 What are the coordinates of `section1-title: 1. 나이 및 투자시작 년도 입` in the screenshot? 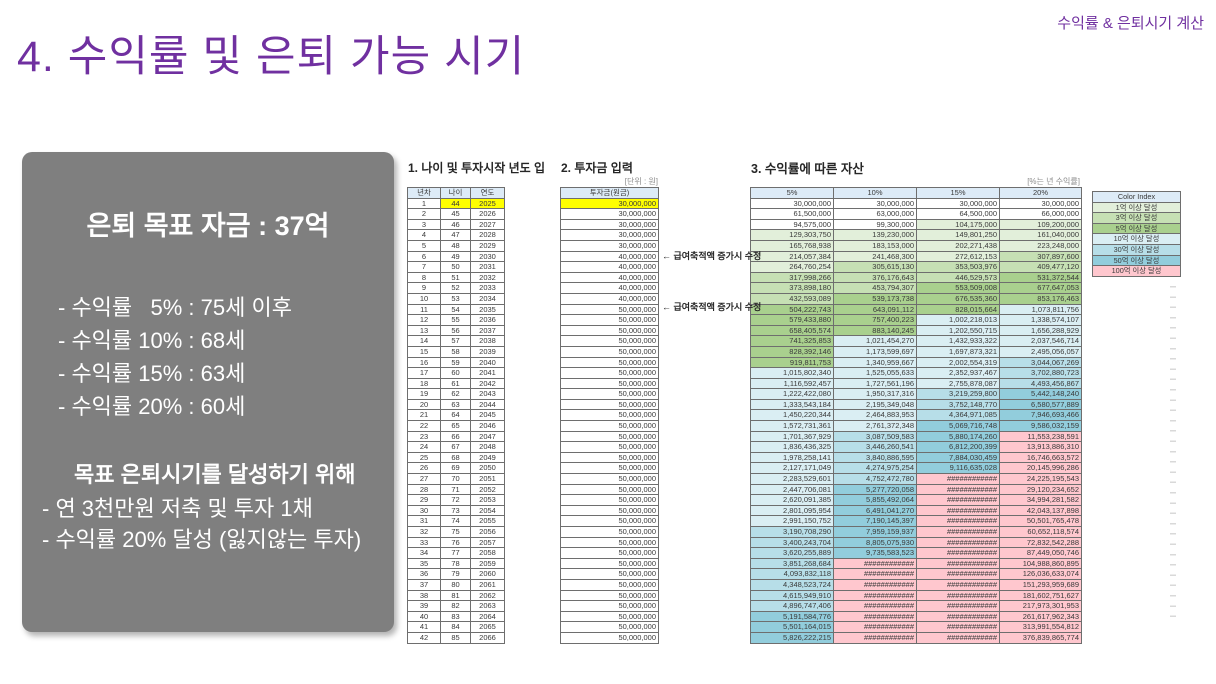 It's located at (477, 168).